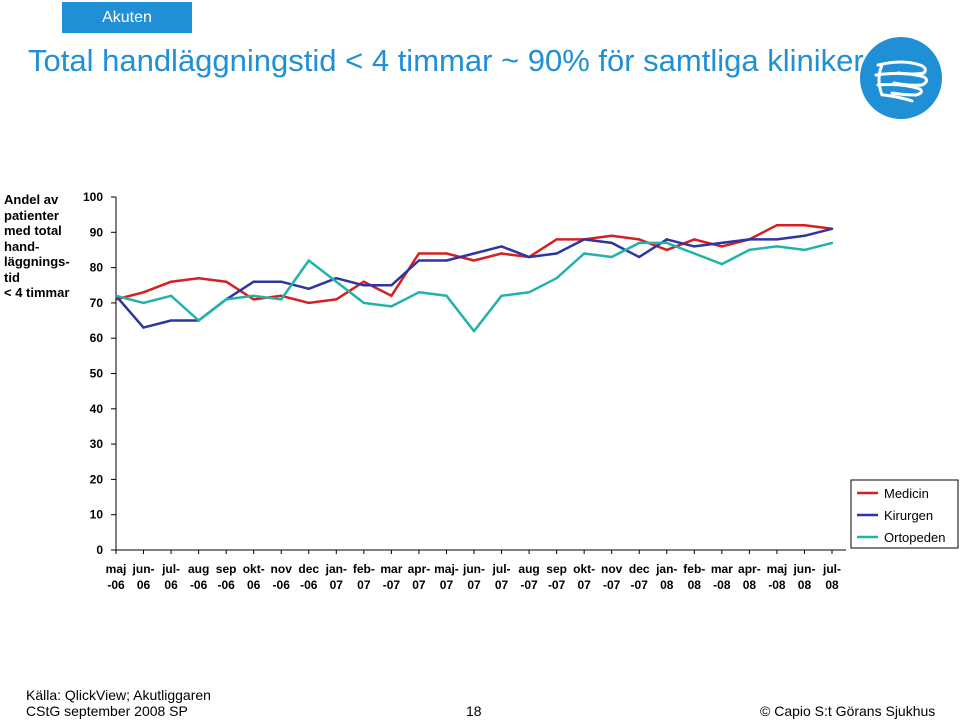 This screenshot has height=720, width=960. Describe the element at coordinates (97, 479) in the screenshot. I see `y-tick-label: 20` at that location.